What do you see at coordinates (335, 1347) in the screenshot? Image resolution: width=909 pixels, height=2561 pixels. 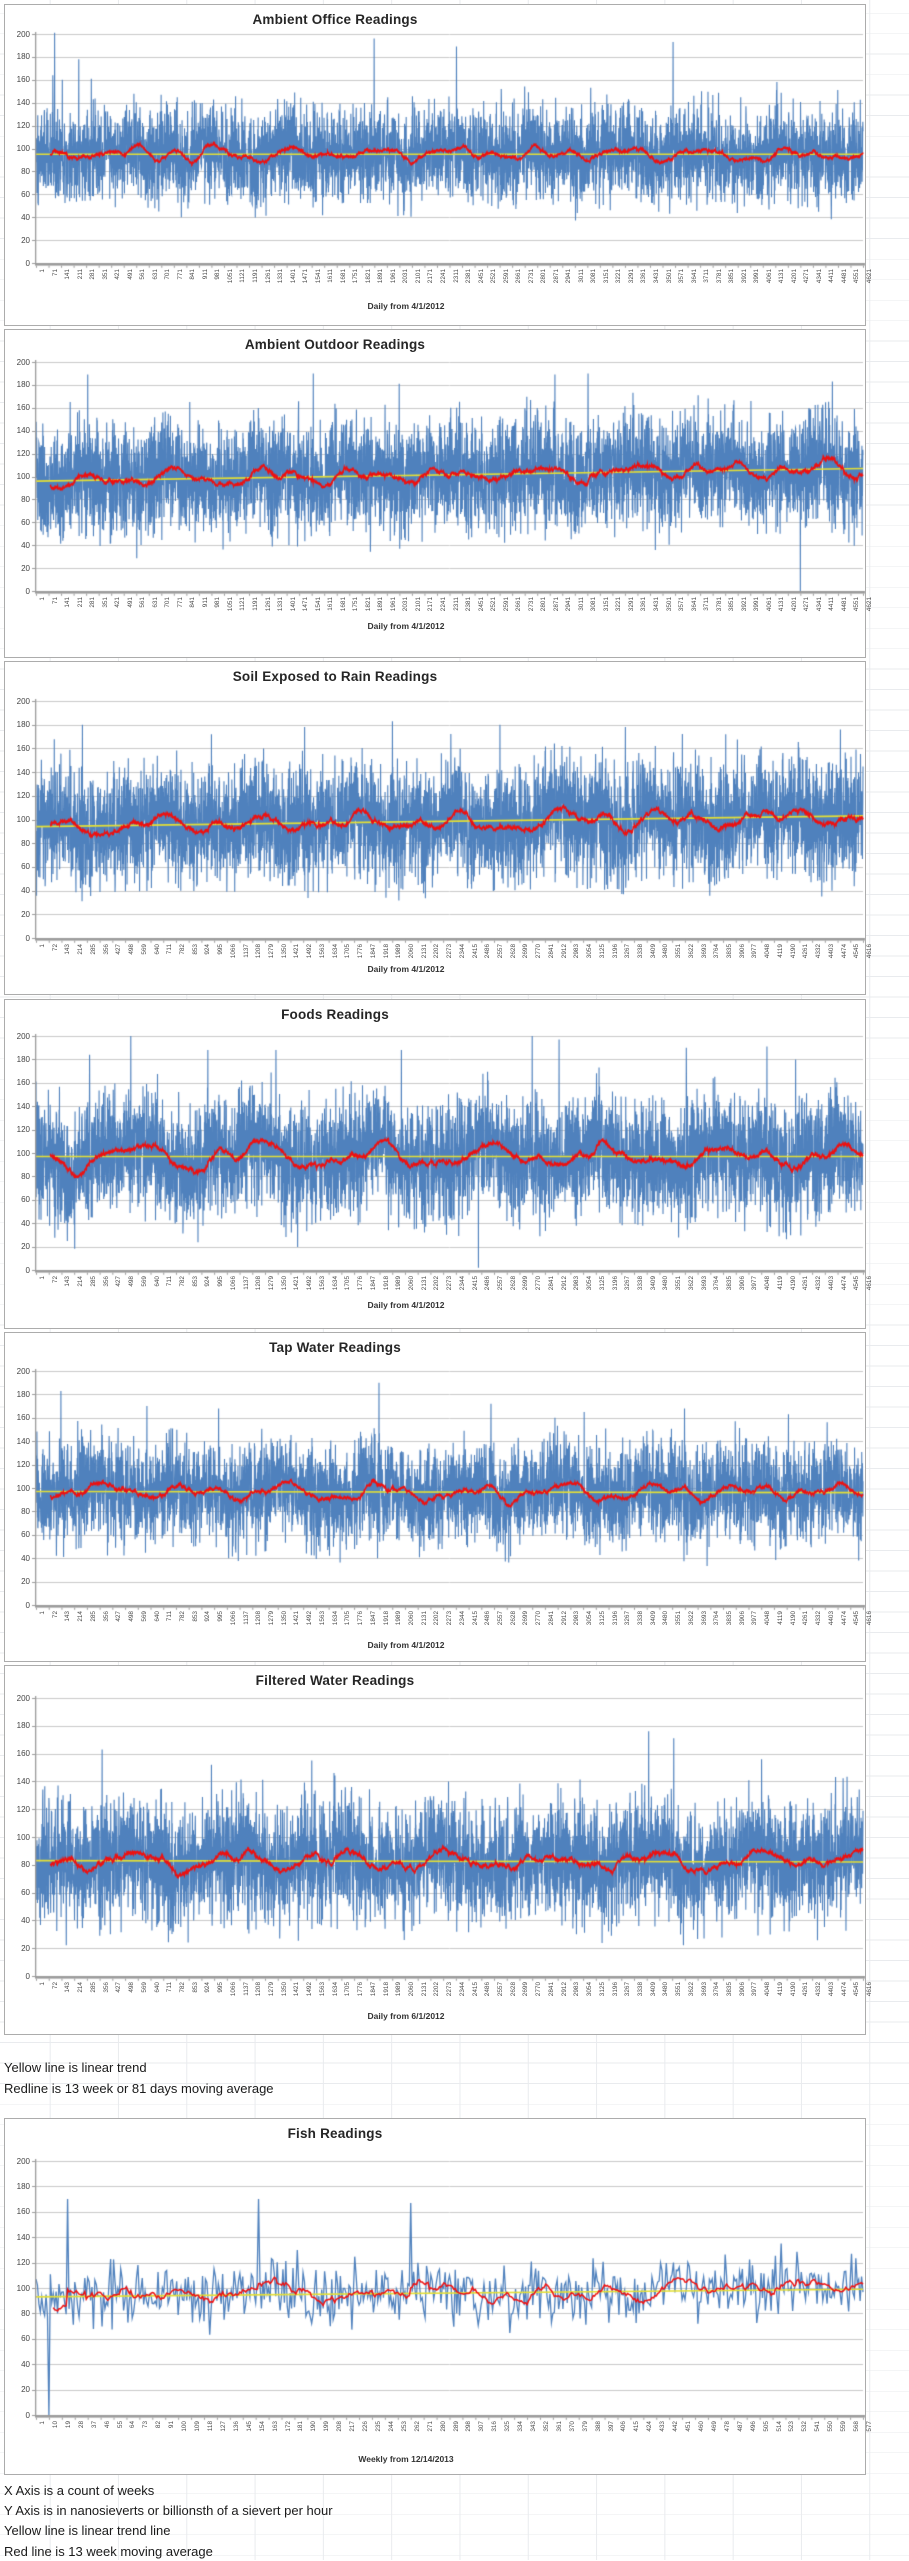 I see `chart-title: Tap Water Readings` at bounding box center [335, 1347].